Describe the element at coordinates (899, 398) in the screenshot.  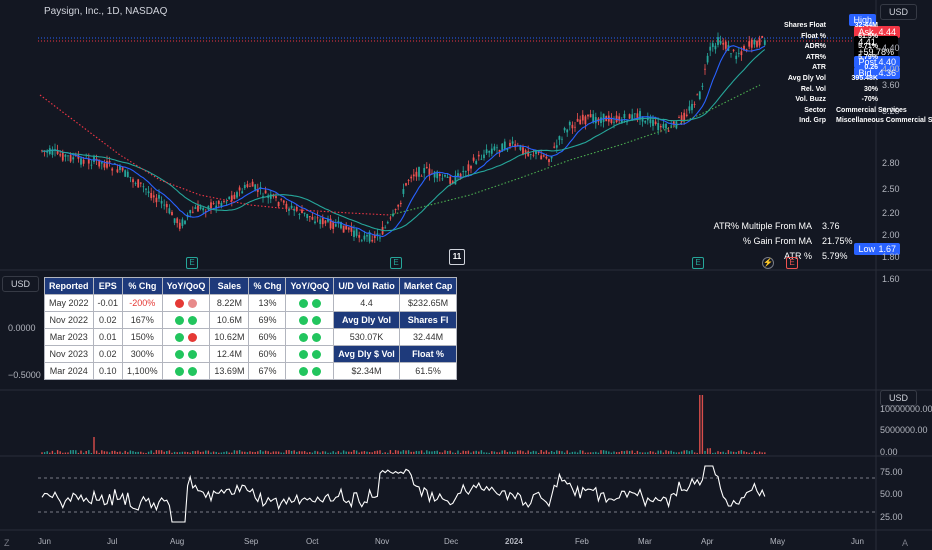
I see `currency-button-vol: USD` at that location.